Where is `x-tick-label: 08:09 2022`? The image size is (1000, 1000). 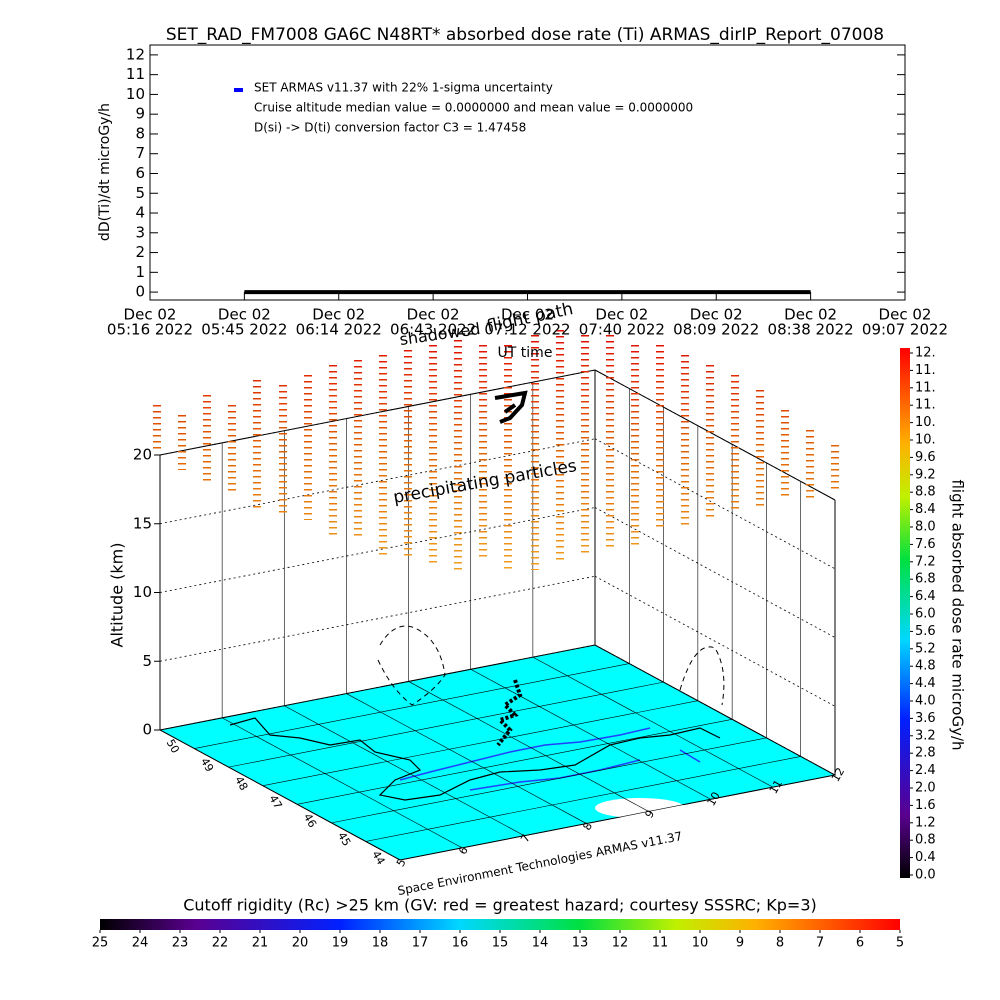 x-tick-label: 08:09 2022 is located at coordinates (716, 330).